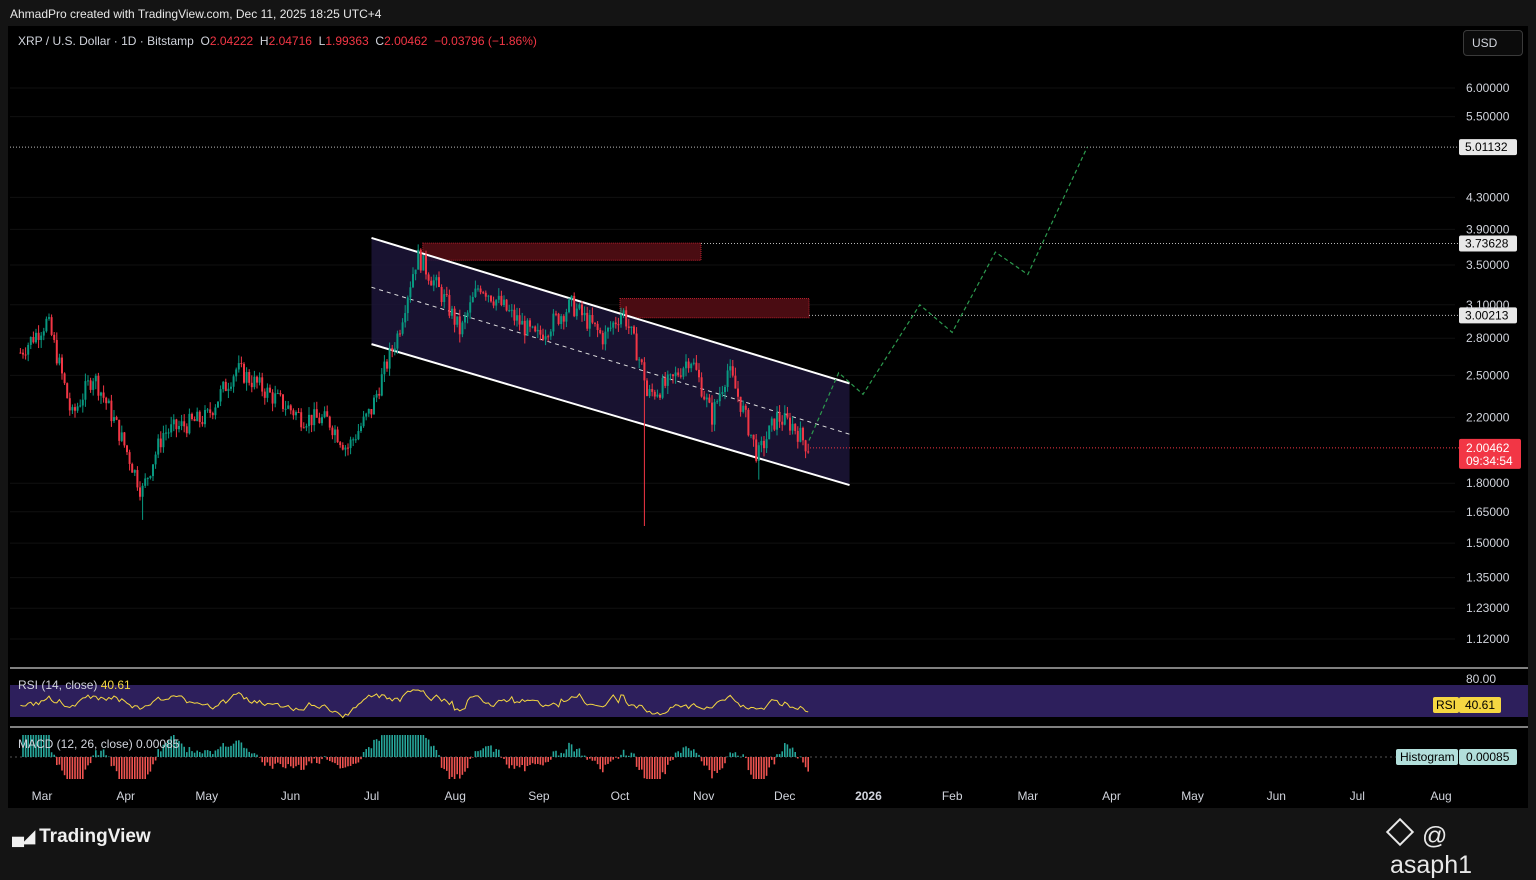 This screenshot has width=1536, height=880. What do you see at coordinates (1493, 43) in the screenshot?
I see `currency-button: USD` at bounding box center [1493, 43].